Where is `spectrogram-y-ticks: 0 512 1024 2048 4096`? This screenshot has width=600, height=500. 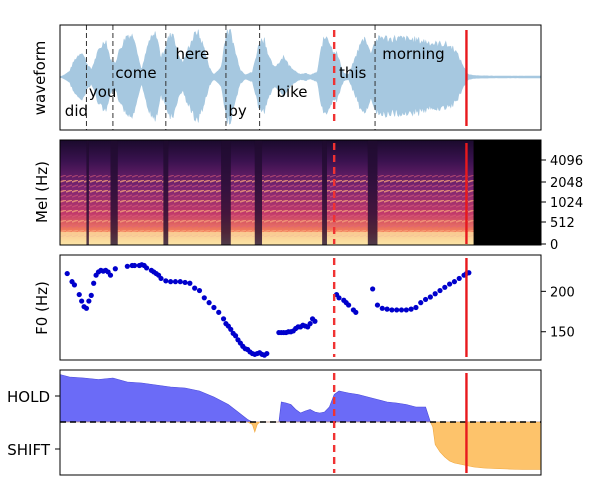 spectrogram-y-ticks: 0 512 1024 2048 4096 is located at coordinates (562, 203).